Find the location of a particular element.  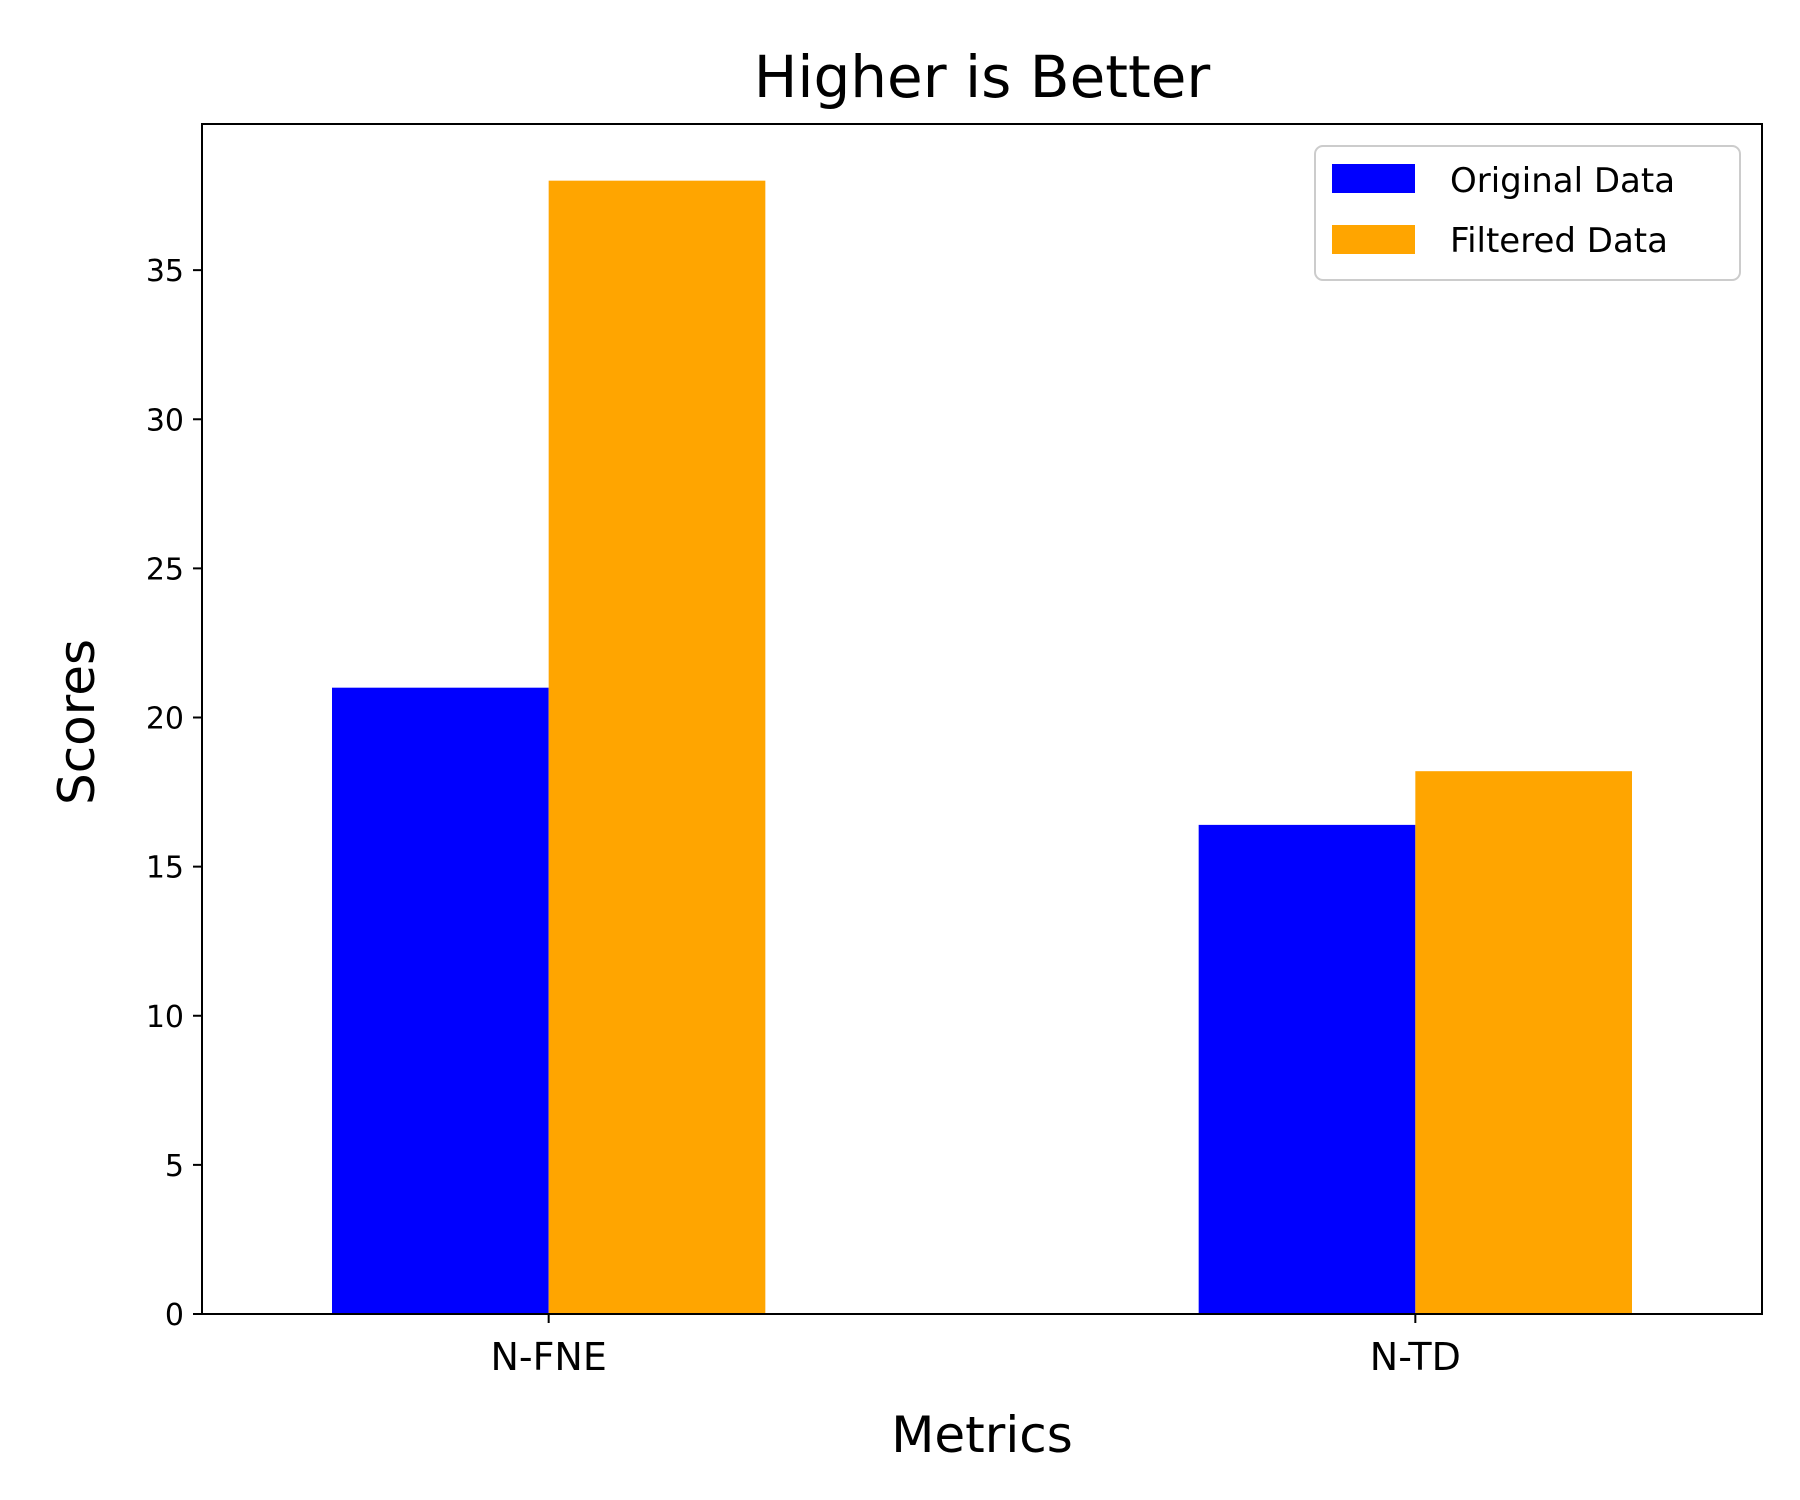

legend-swatch-original-data is located at coordinates (1373, 178).